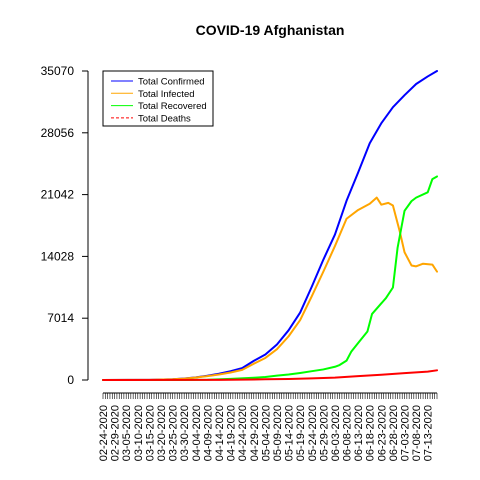  What do you see at coordinates (270, 375) in the screenshot?
I see `series-line-total-deaths` at bounding box center [270, 375].